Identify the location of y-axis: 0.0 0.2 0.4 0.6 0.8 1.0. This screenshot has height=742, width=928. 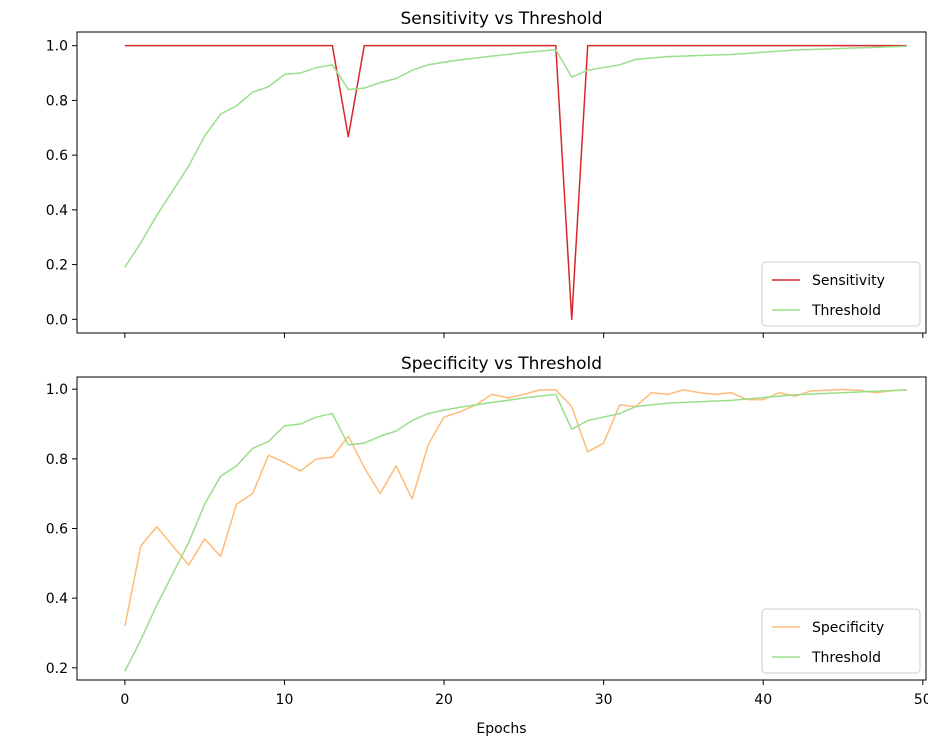
(61, 183).